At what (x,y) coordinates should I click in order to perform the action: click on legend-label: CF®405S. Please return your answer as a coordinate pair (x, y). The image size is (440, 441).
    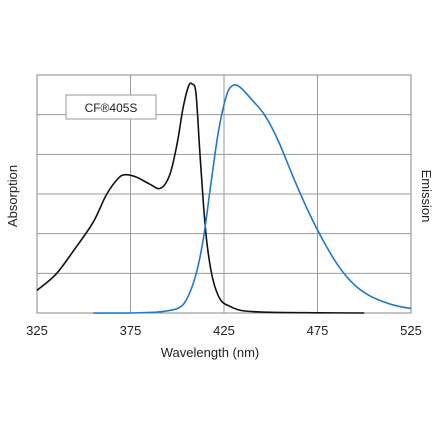
    Looking at the image, I should click on (111, 108).